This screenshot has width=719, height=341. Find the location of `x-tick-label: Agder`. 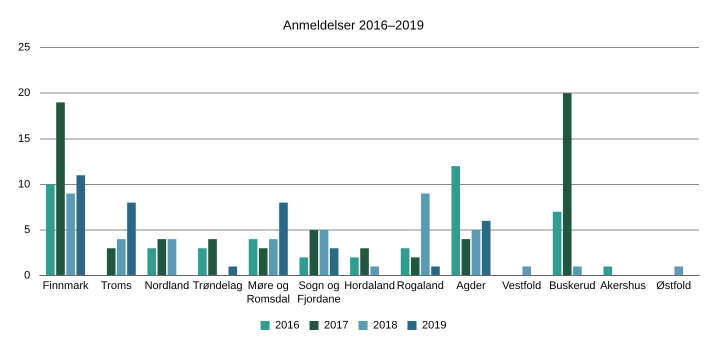

x-tick-label: Agder is located at coordinates (471, 286).